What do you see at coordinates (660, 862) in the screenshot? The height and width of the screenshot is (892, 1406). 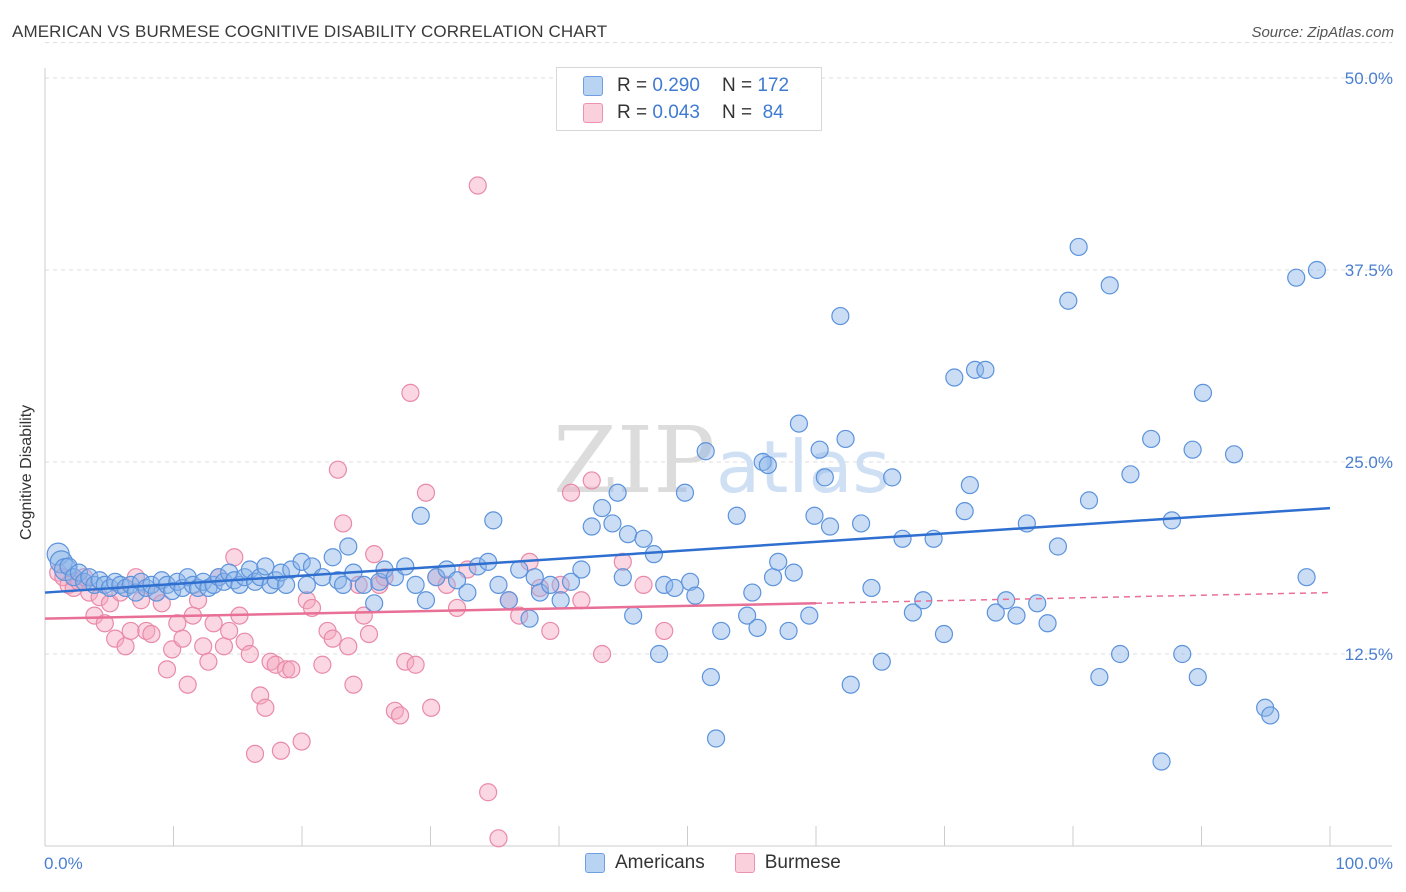 I see `bottom-legend-label-americans: Americans` at bounding box center [660, 862].